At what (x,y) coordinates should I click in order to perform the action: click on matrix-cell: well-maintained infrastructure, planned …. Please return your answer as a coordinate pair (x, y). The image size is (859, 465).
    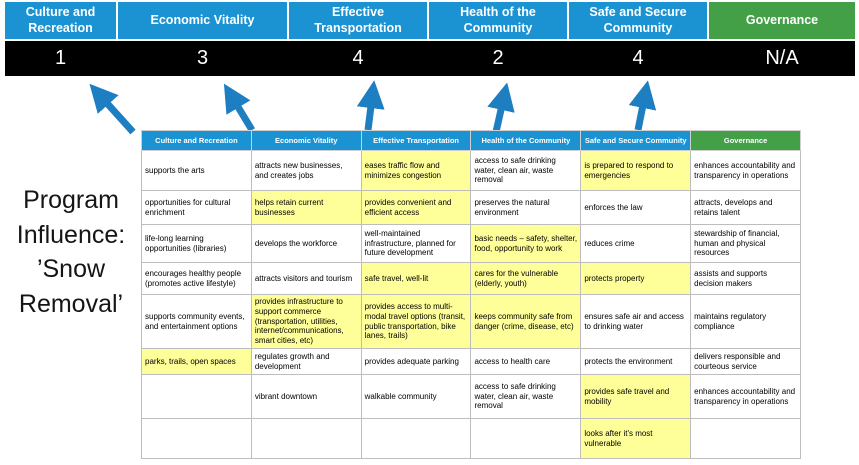
    Looking at the image, I should click on (416, 243).